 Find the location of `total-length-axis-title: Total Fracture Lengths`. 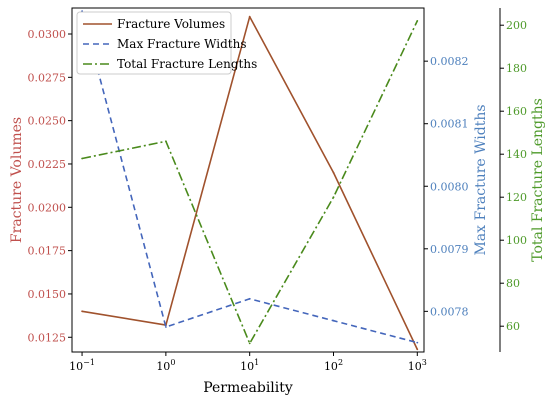

total-length-axis-title: Total Fracture Lengths is located at coordinates (538, 180).